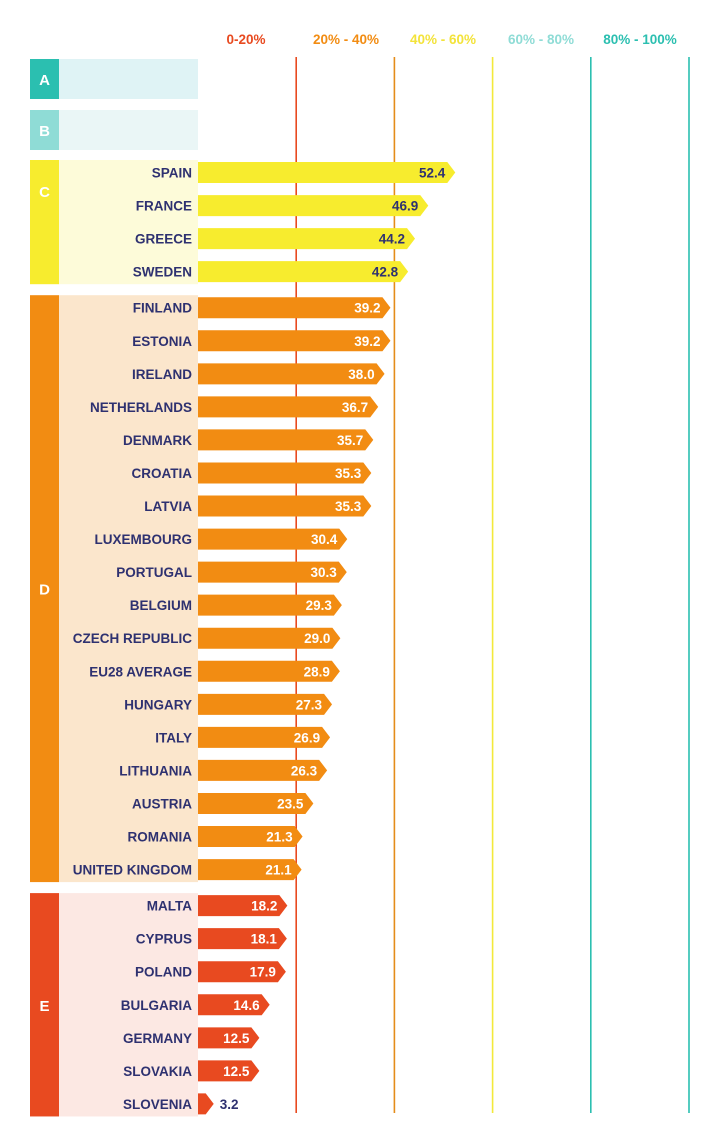 The height and width of the screenshot is (1129, 724). I want to click on country-label: POLAND, so click(163, 972).